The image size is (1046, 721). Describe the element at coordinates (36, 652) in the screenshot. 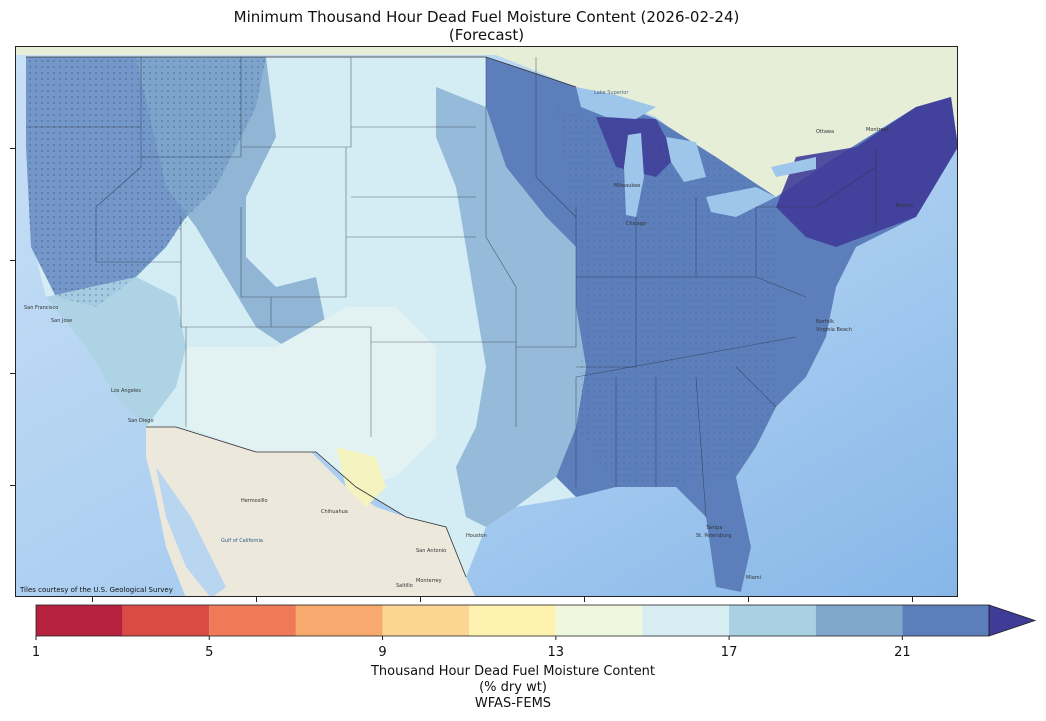

I see `colorbar-tick-label: 1` at that location.